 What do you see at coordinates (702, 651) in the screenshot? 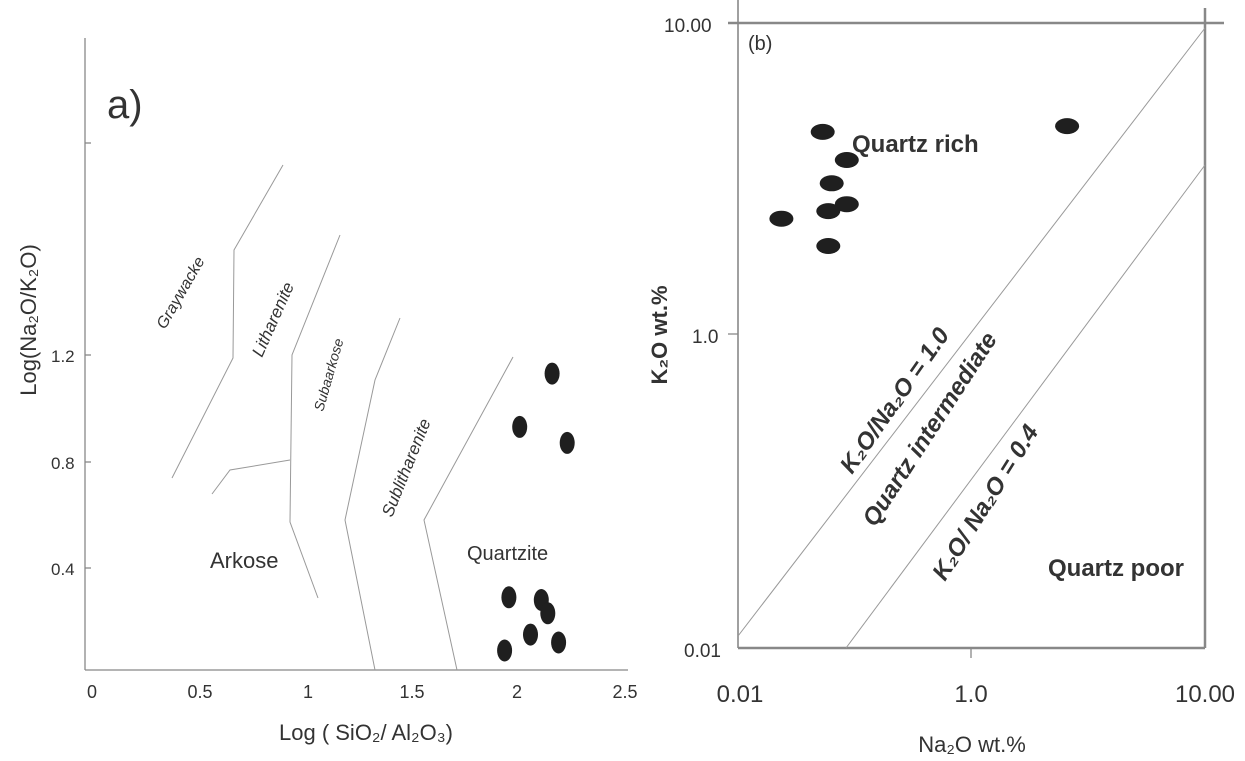
I see `panel-b-ytick: 0.01` at bounding box center [702, 651].